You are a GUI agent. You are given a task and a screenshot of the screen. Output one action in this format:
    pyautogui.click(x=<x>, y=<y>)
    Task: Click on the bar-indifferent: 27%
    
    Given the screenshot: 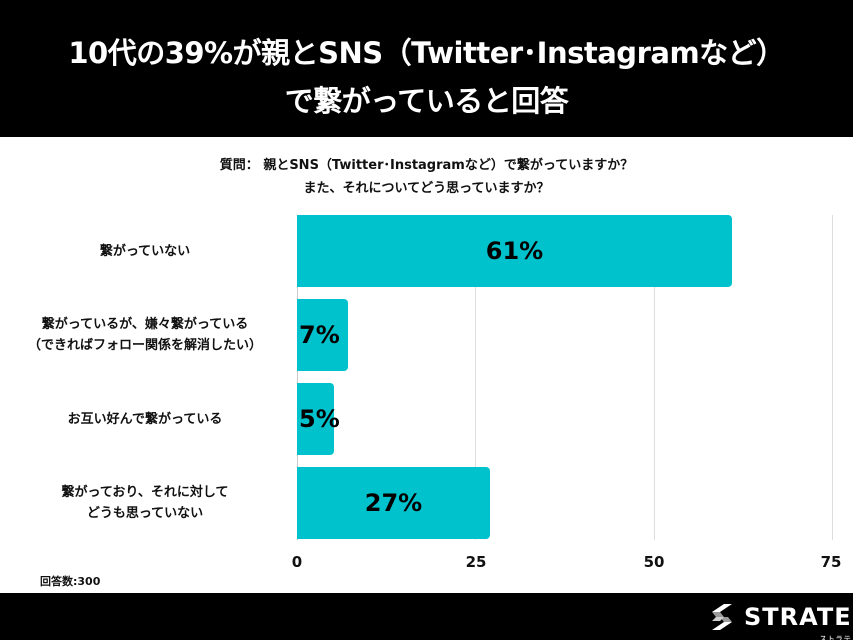 What is the action you would take?
    pyautogui.click(x=393, y=503)
    